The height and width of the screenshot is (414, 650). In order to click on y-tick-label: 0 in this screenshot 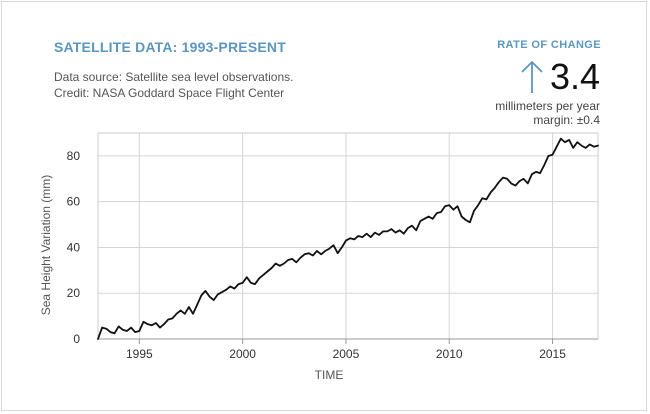, I will do `click(76, 339)`.